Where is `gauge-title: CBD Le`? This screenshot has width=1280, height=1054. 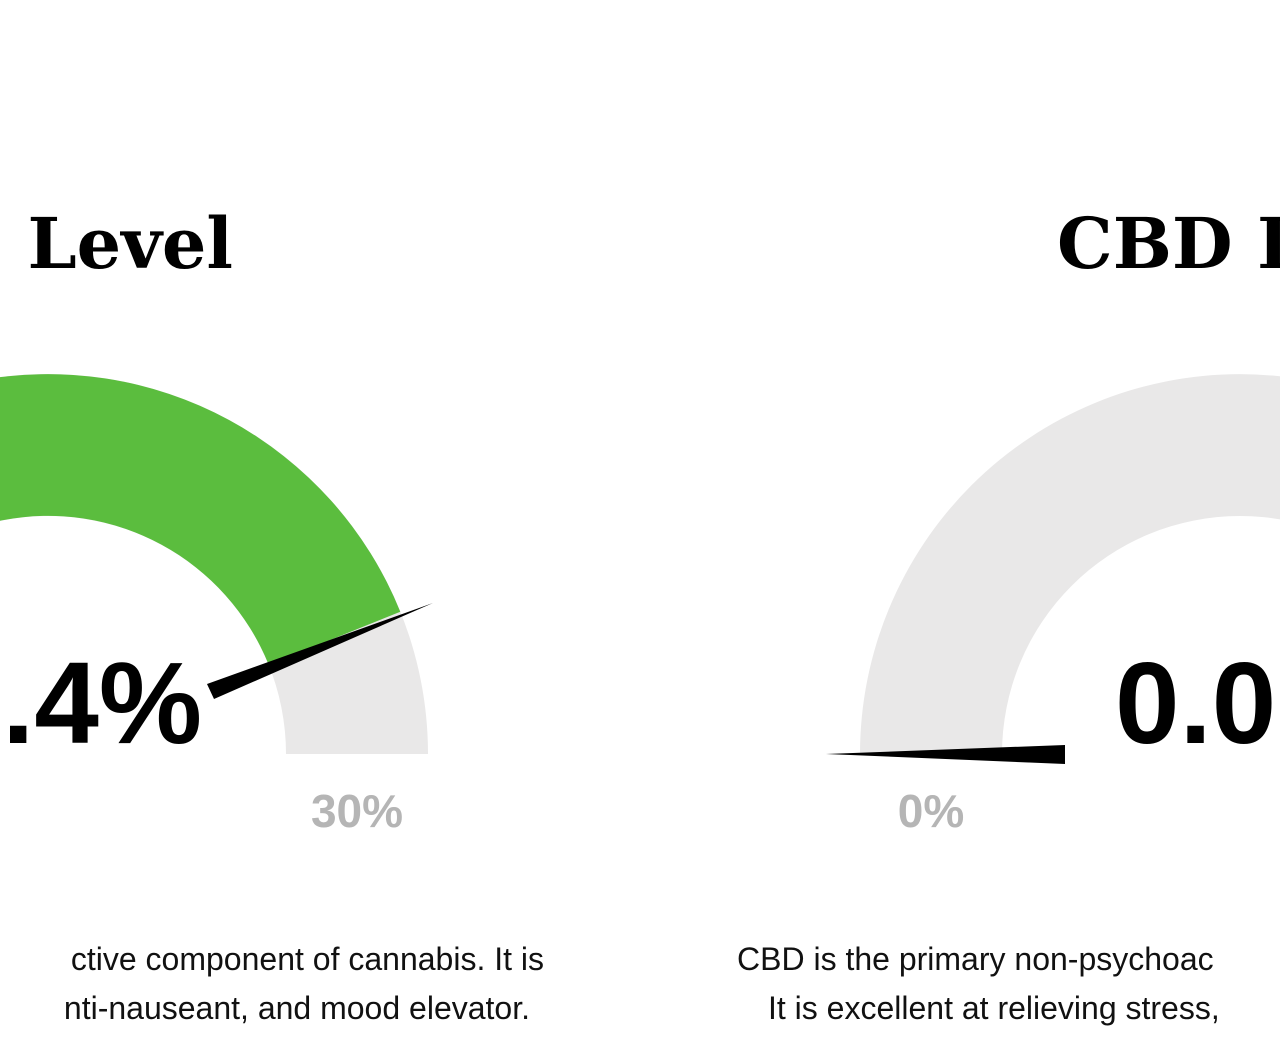
gauge-title: CBD Le is located at coordinates (1168, 243).